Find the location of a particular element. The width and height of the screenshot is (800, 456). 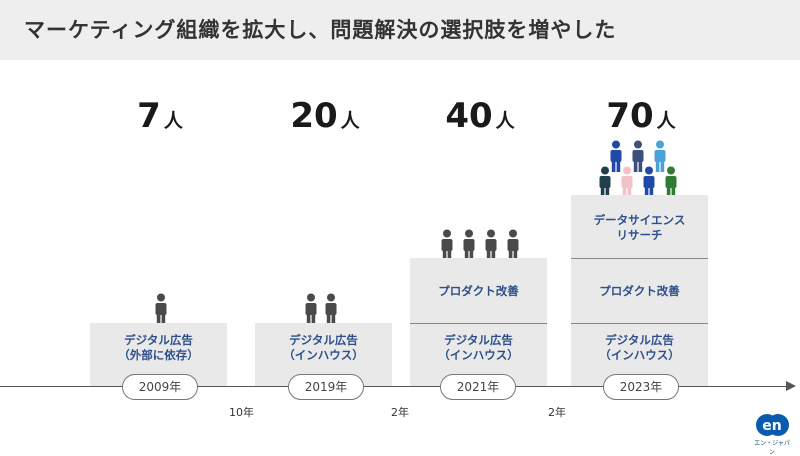

headcount-2021: 40 人 is located at coordinates (480, 116).